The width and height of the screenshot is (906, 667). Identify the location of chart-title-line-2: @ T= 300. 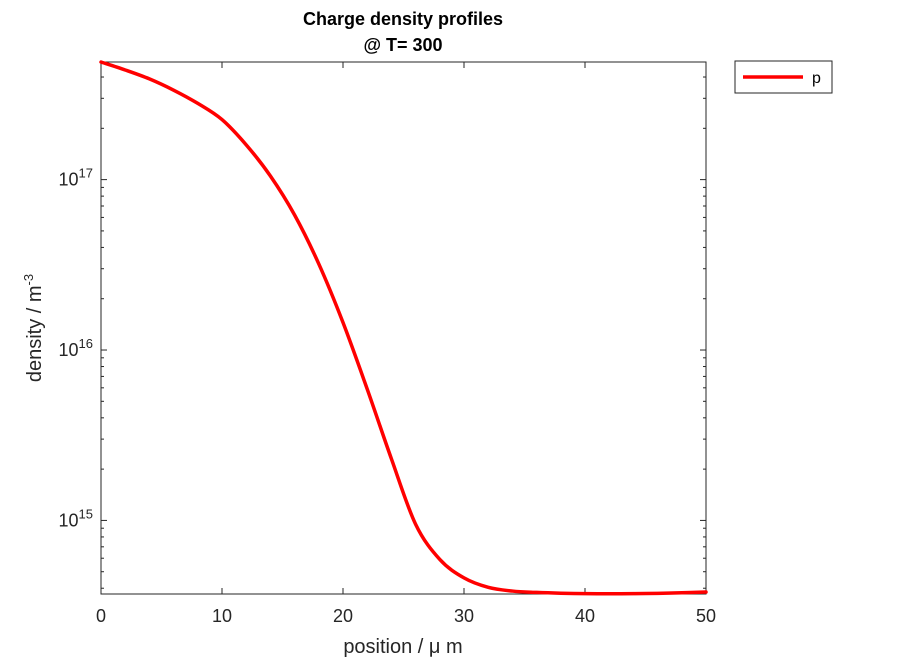
(402, 45).